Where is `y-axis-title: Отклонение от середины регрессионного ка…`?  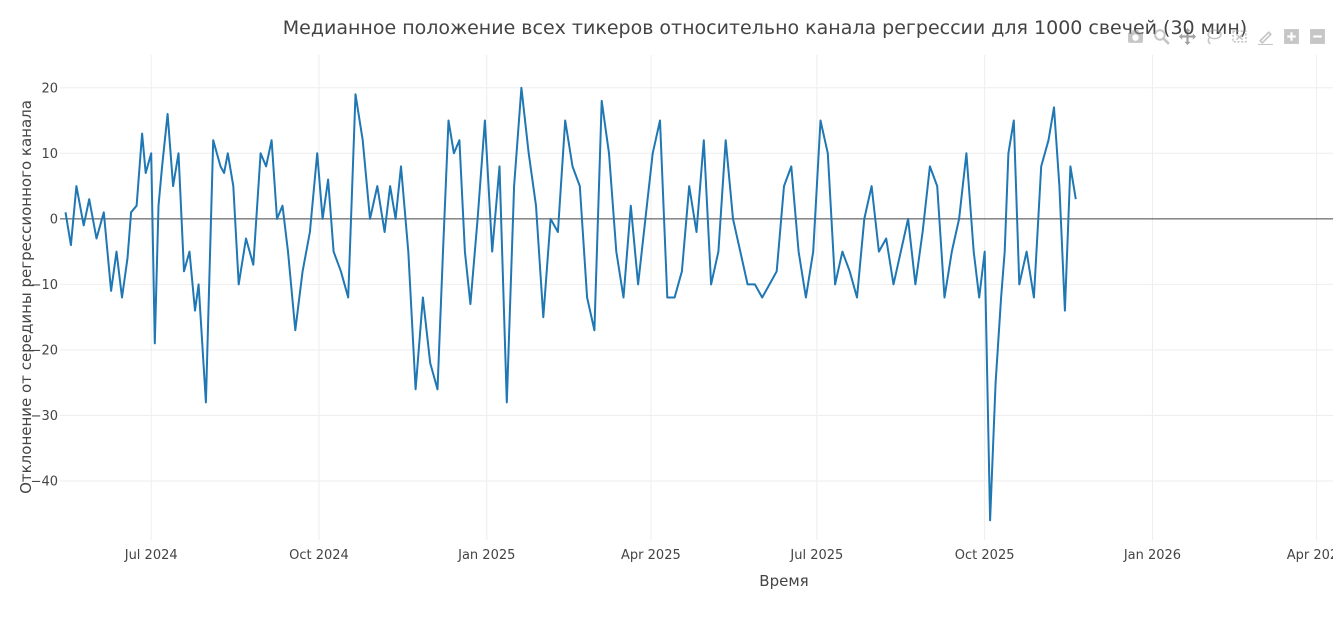
y-axis-title: Отклонение от середины регрессионного ка… is located at coordinates (26, 297).